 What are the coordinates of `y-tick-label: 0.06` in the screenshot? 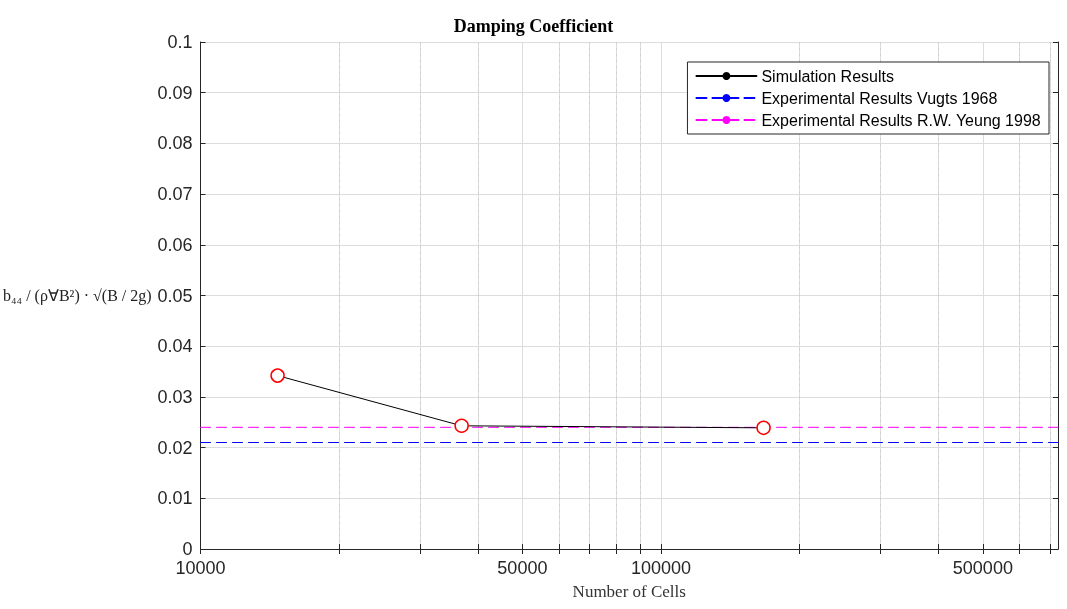 It's located at (175, 244).